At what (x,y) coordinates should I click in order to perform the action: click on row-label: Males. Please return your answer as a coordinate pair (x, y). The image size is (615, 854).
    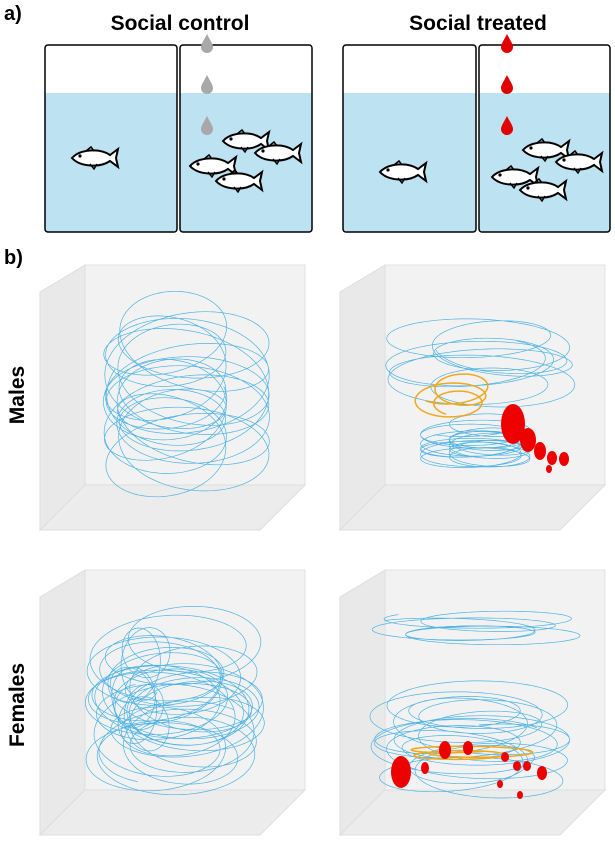
    Looking at the image, I should click on (17, 395).